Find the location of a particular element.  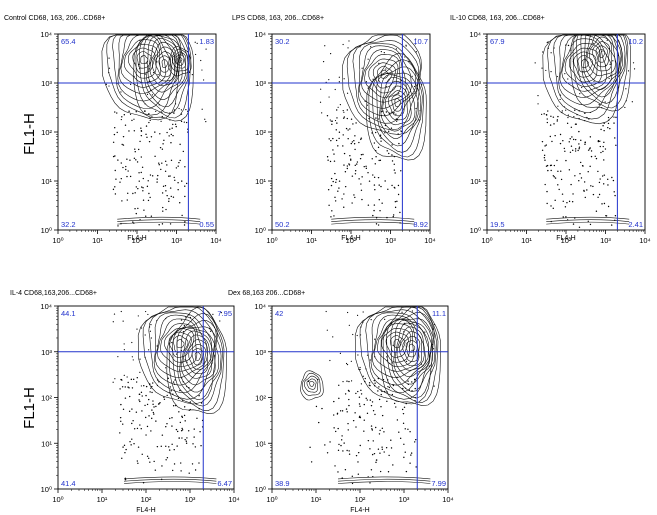

quadrant-lower-left: 41.4 is located at coordinates (68, 483).